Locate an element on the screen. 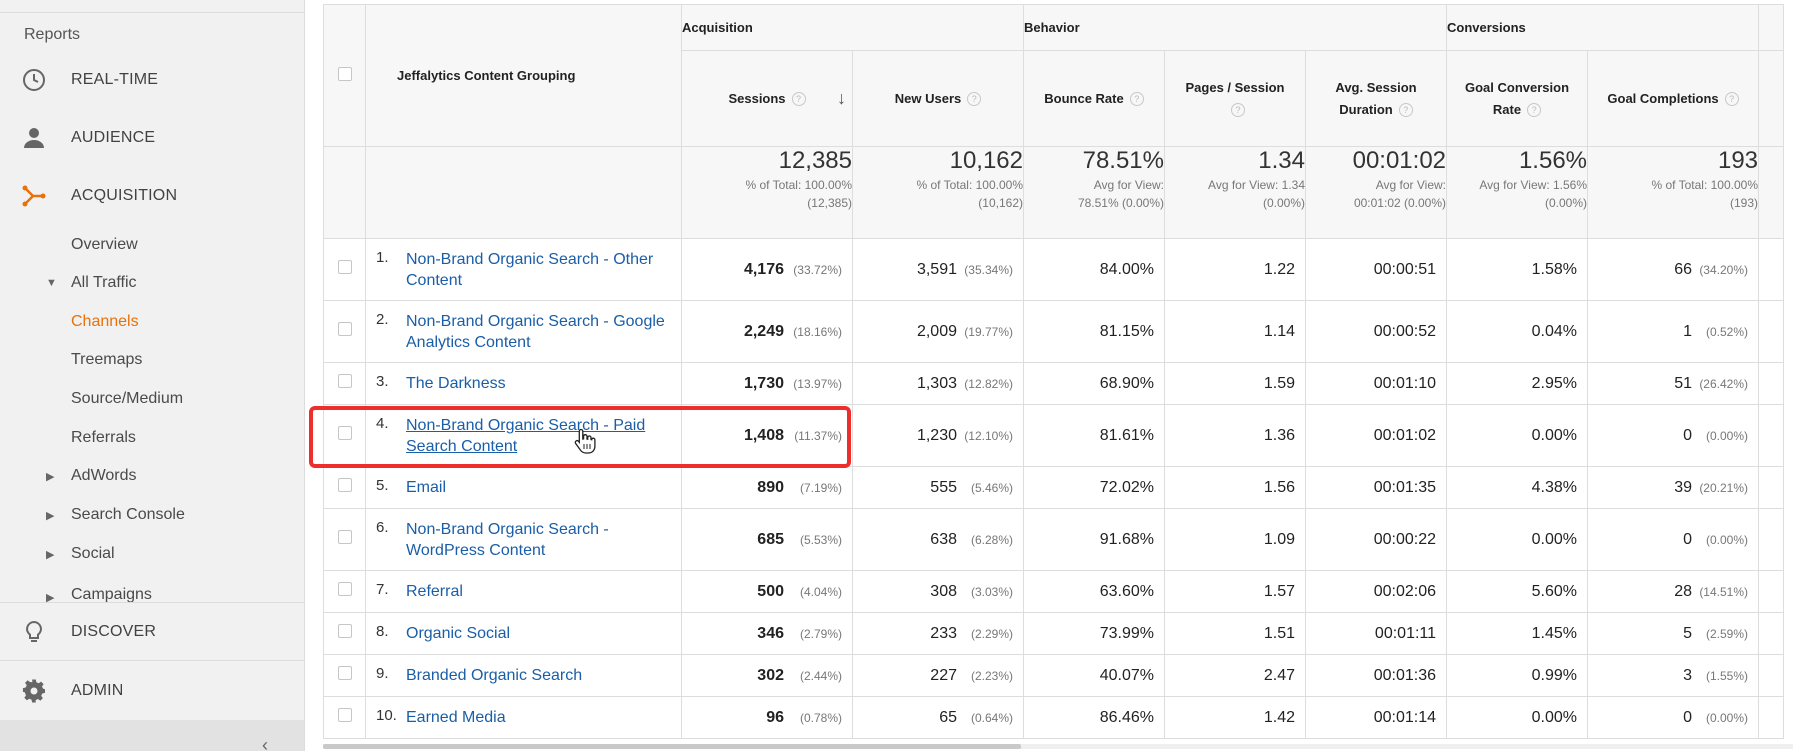  sort-desc-icon: ↓ is located at coordinates (841, 98).